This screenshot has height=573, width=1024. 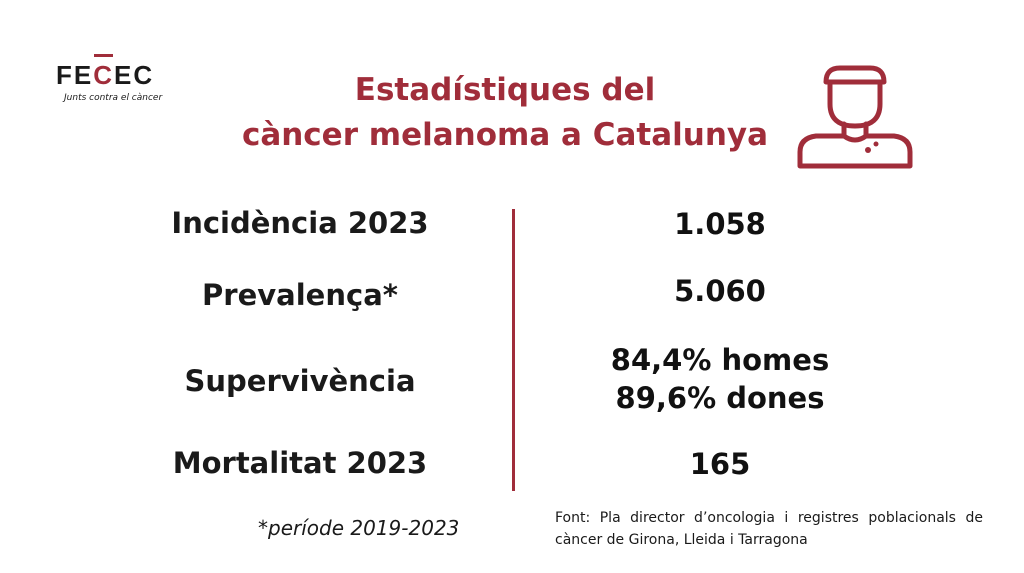 I want to click on fecec-logo: FECEC Junts contra el càncer, so click(x=111, y=82).